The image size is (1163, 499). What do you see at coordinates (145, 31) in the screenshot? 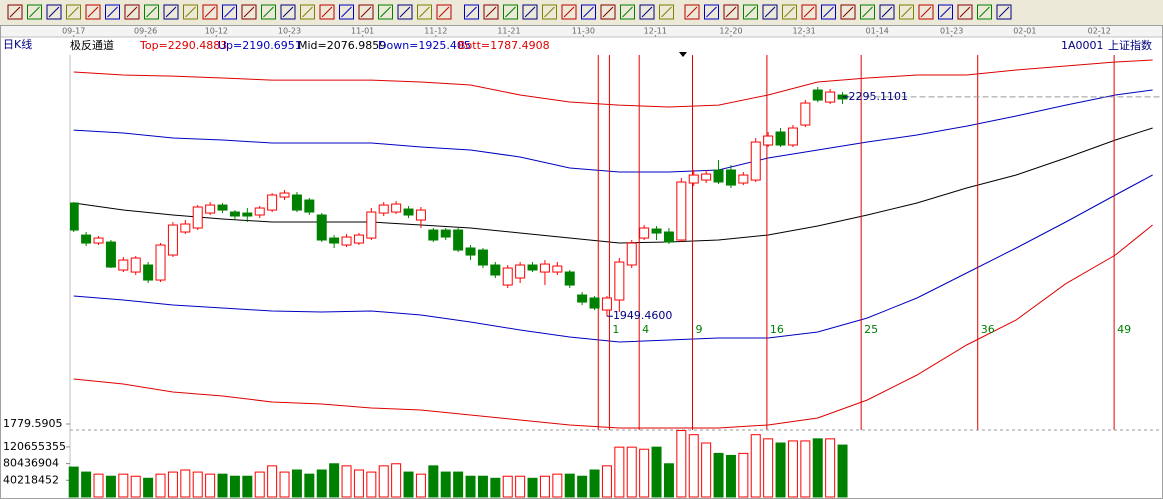
I see `x-tick-label: 09-26` at bounding box center [145, 31].